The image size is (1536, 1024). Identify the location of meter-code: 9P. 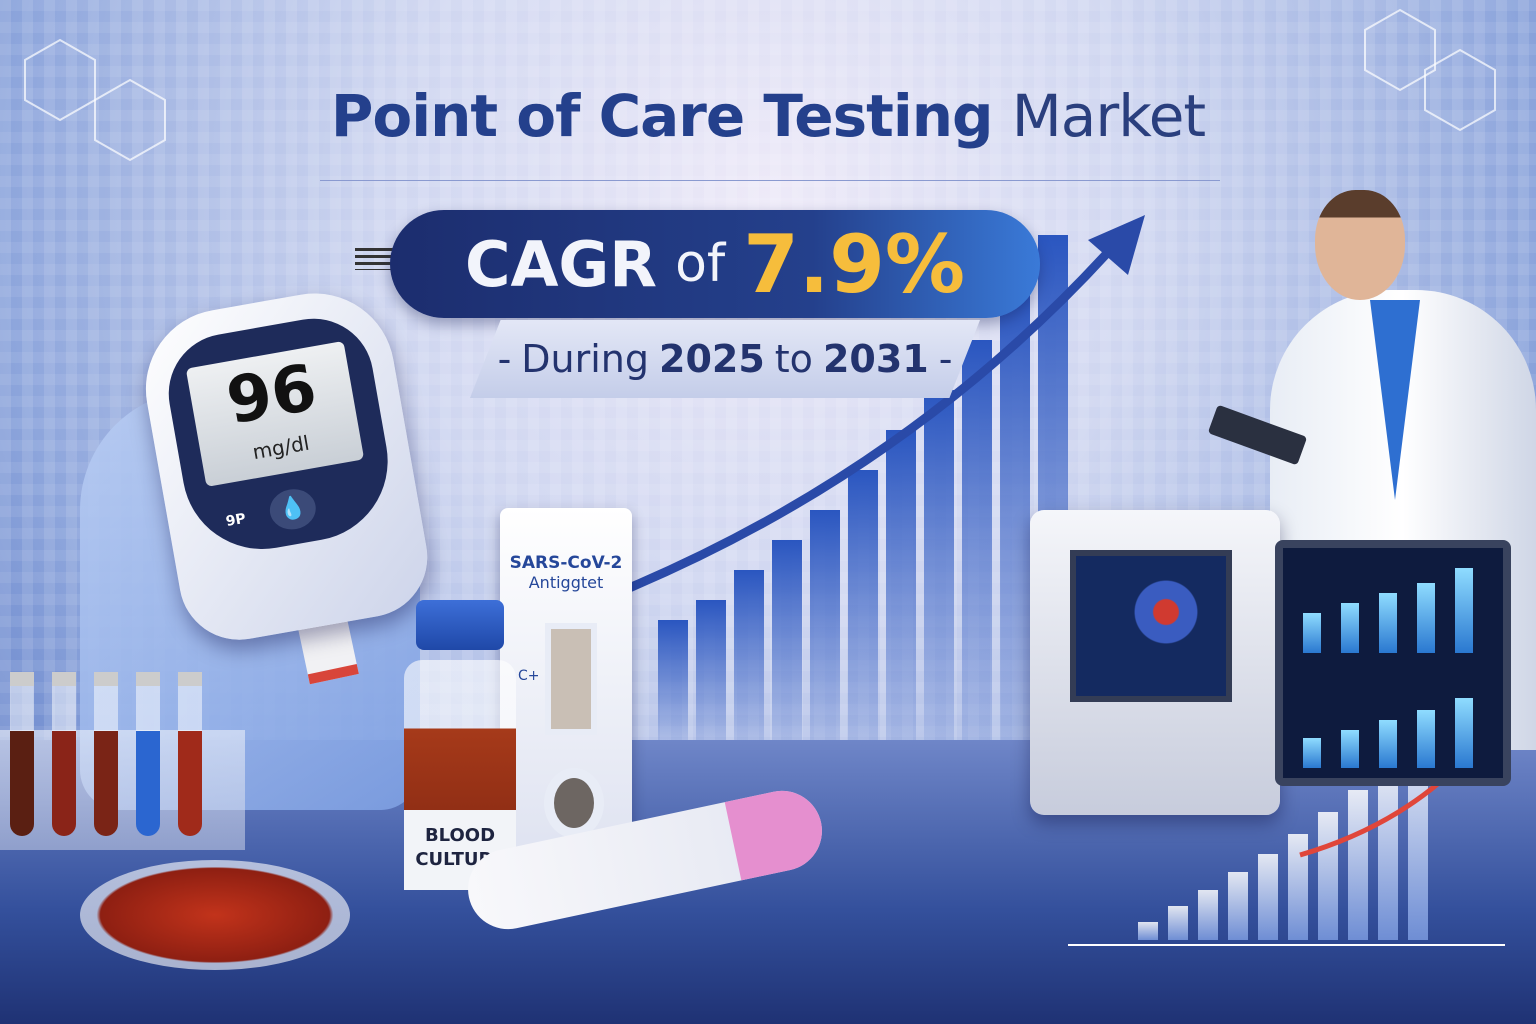
(236, 520).